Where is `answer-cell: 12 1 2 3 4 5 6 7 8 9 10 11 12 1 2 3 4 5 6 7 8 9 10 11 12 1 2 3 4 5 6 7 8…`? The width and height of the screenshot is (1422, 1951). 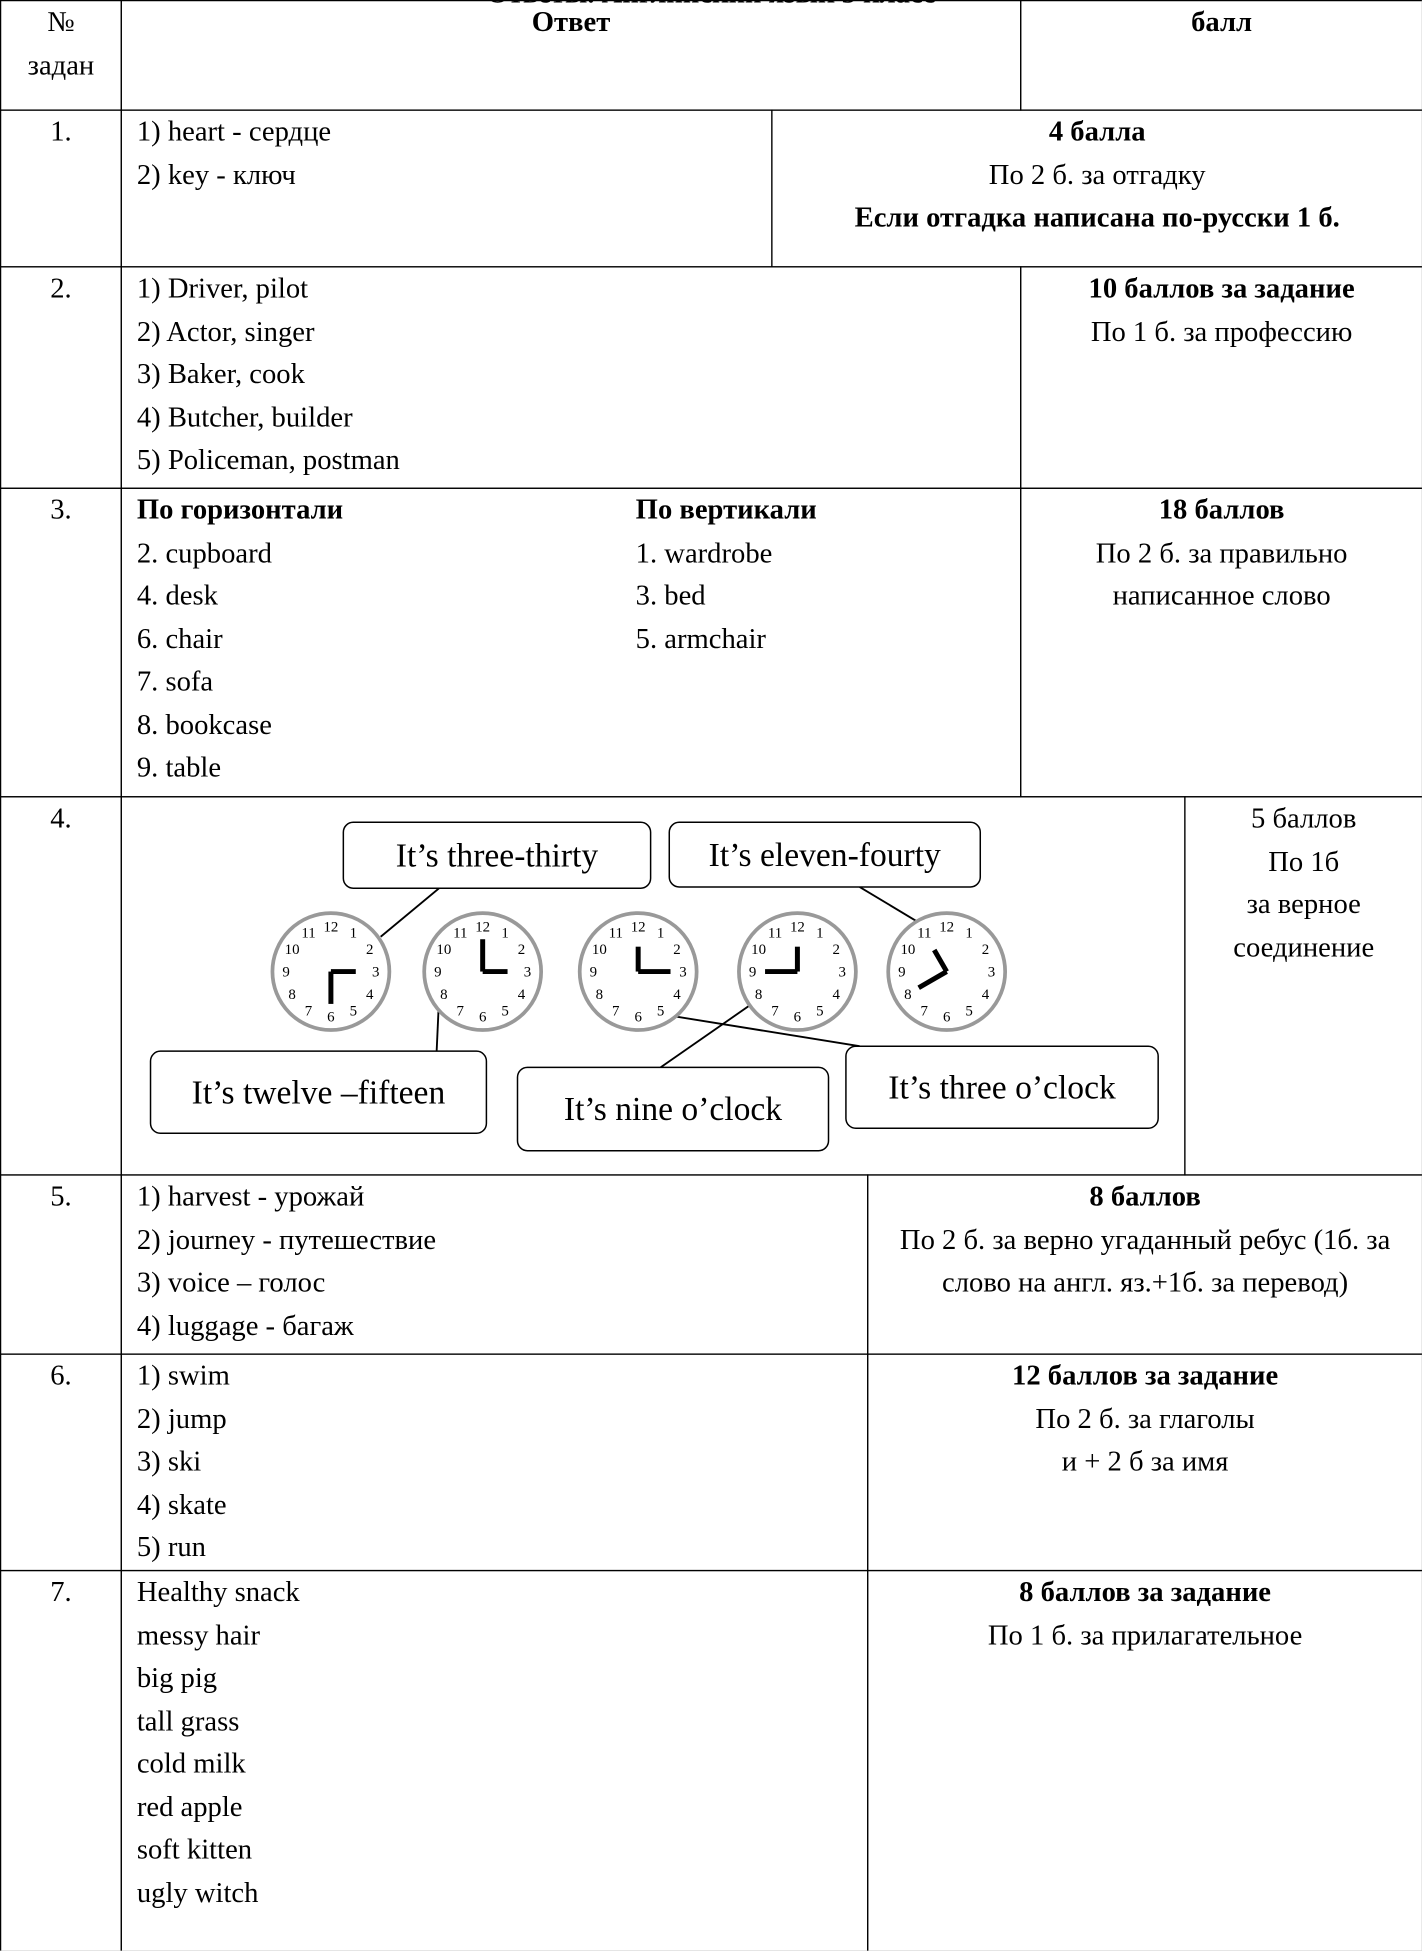
answer-cell: 12 1 2 3 4 5 6 7 8 9 10 11 12 1 2 3 4 5 6 7 8 9 10 11 12 1 2 3 4 5 6 7 8… is located at coordinates (653, 986).